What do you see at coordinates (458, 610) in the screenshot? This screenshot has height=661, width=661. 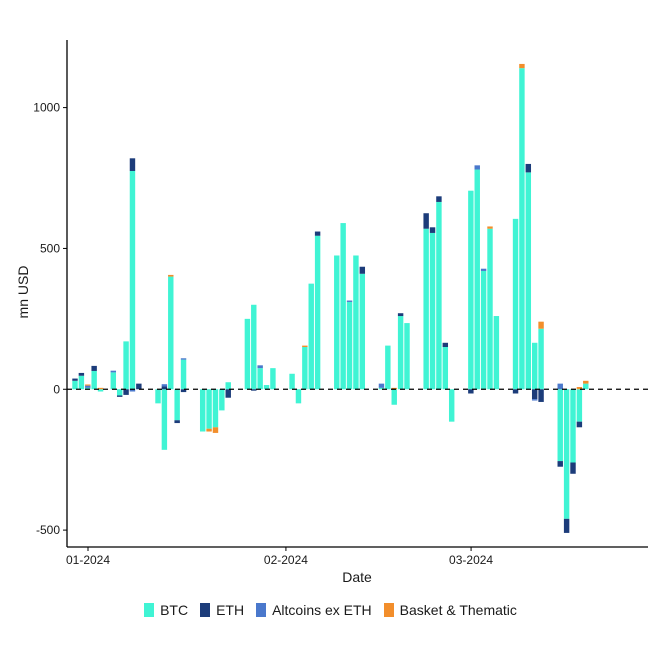 I see `legend-label: Basket & Thematic` at bounding box center [458, 610].